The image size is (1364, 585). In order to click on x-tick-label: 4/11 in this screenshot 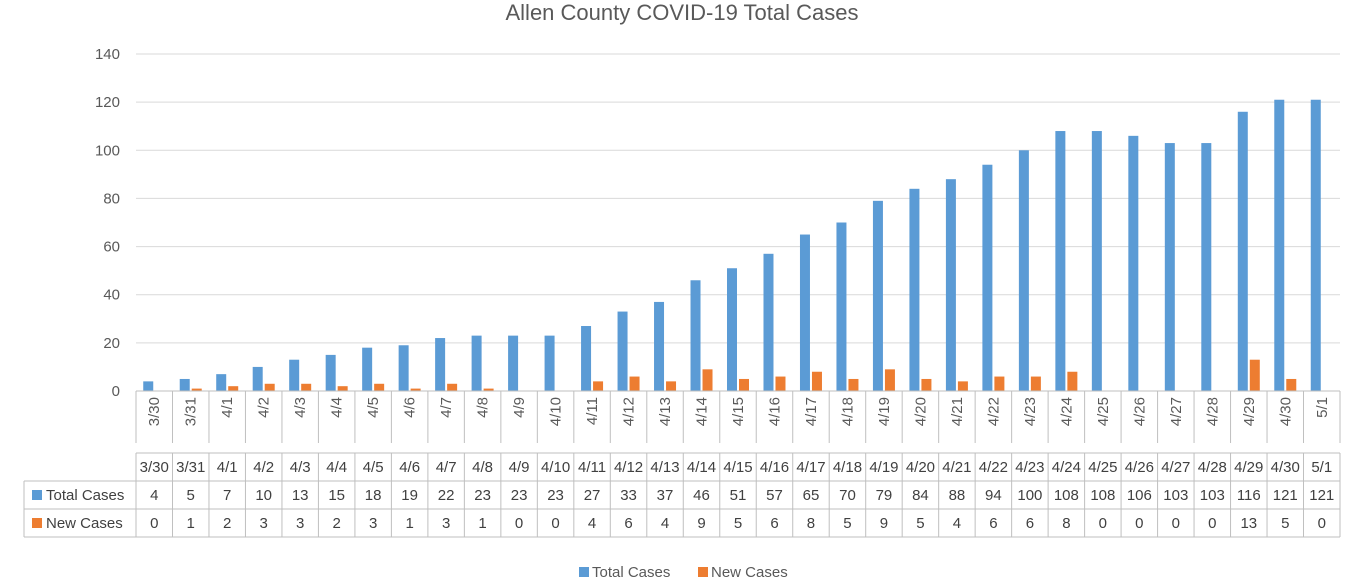, I will do `click(592, 411)`.